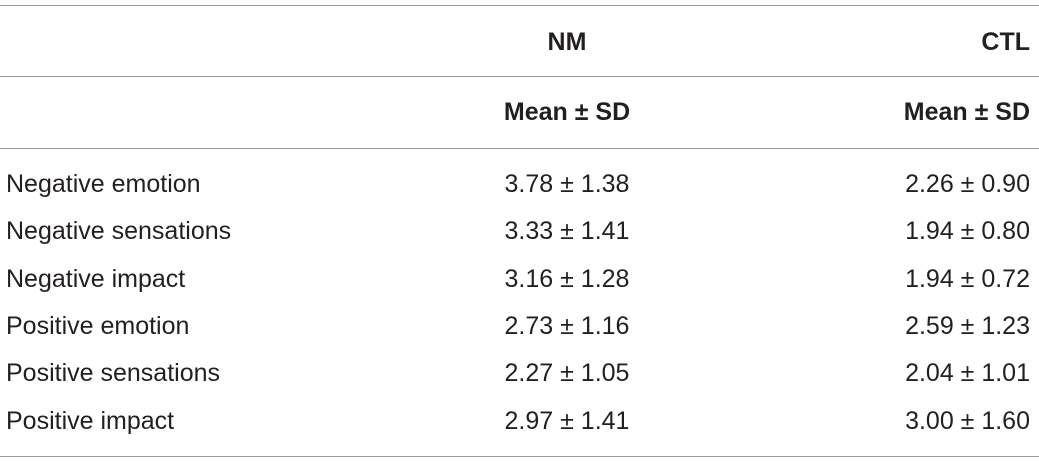 This screenshot has height=462, width=1039. Describe the element at coordinates (967, 373) in the screenshot. I see `cell: 2.04 ± 1.01` at that location.